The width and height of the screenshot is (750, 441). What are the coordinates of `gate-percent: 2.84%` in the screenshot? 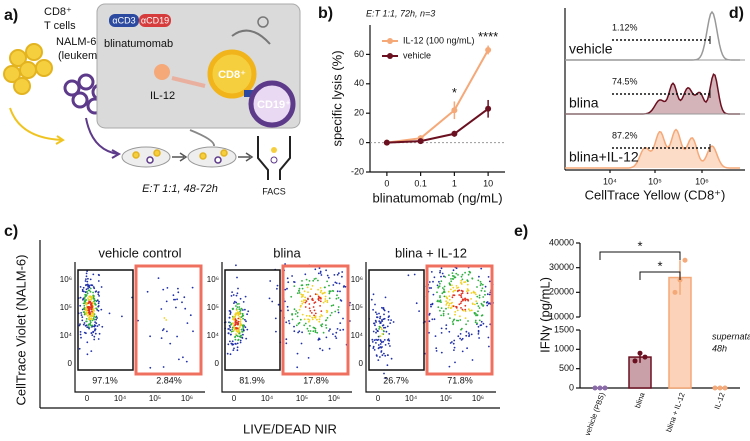 It's located at (169, 380).